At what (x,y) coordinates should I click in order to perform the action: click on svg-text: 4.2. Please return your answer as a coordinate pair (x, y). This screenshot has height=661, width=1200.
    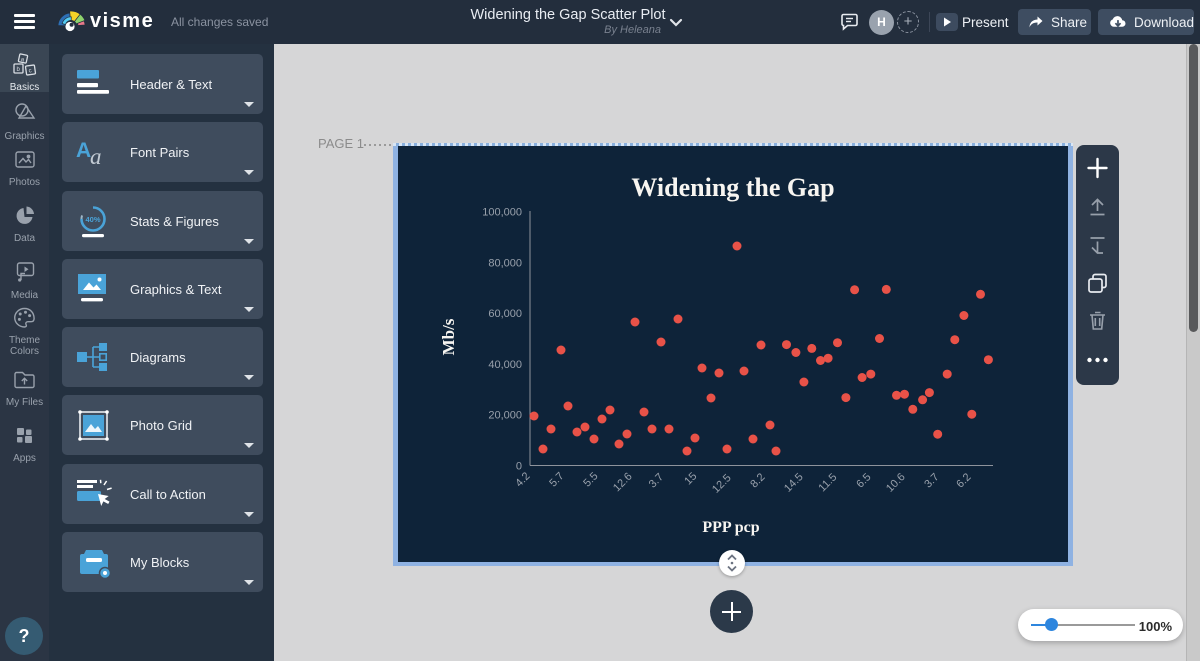
    Looking at the image, I should click on (522, 479).